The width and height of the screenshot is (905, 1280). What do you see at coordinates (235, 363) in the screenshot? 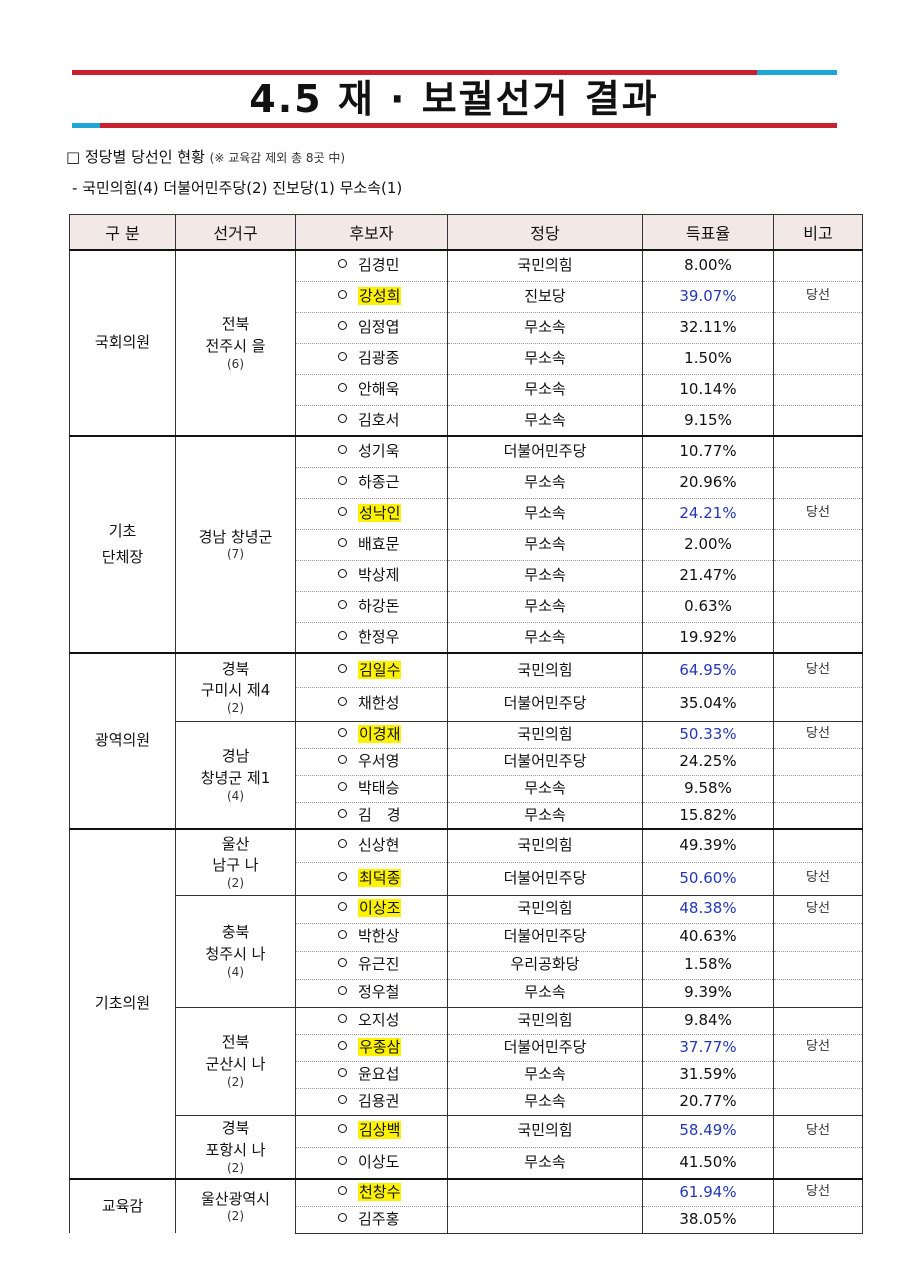
I see `candidate-count: (6)` at bounding box center [235, 363].